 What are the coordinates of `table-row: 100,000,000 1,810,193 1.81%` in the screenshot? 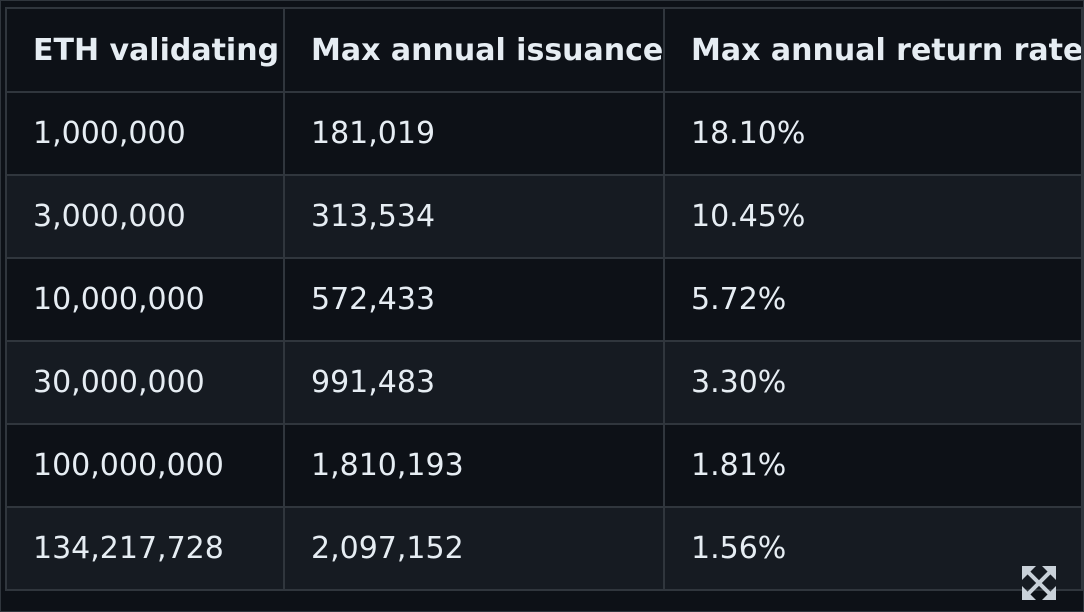 It's located at (544, 465).